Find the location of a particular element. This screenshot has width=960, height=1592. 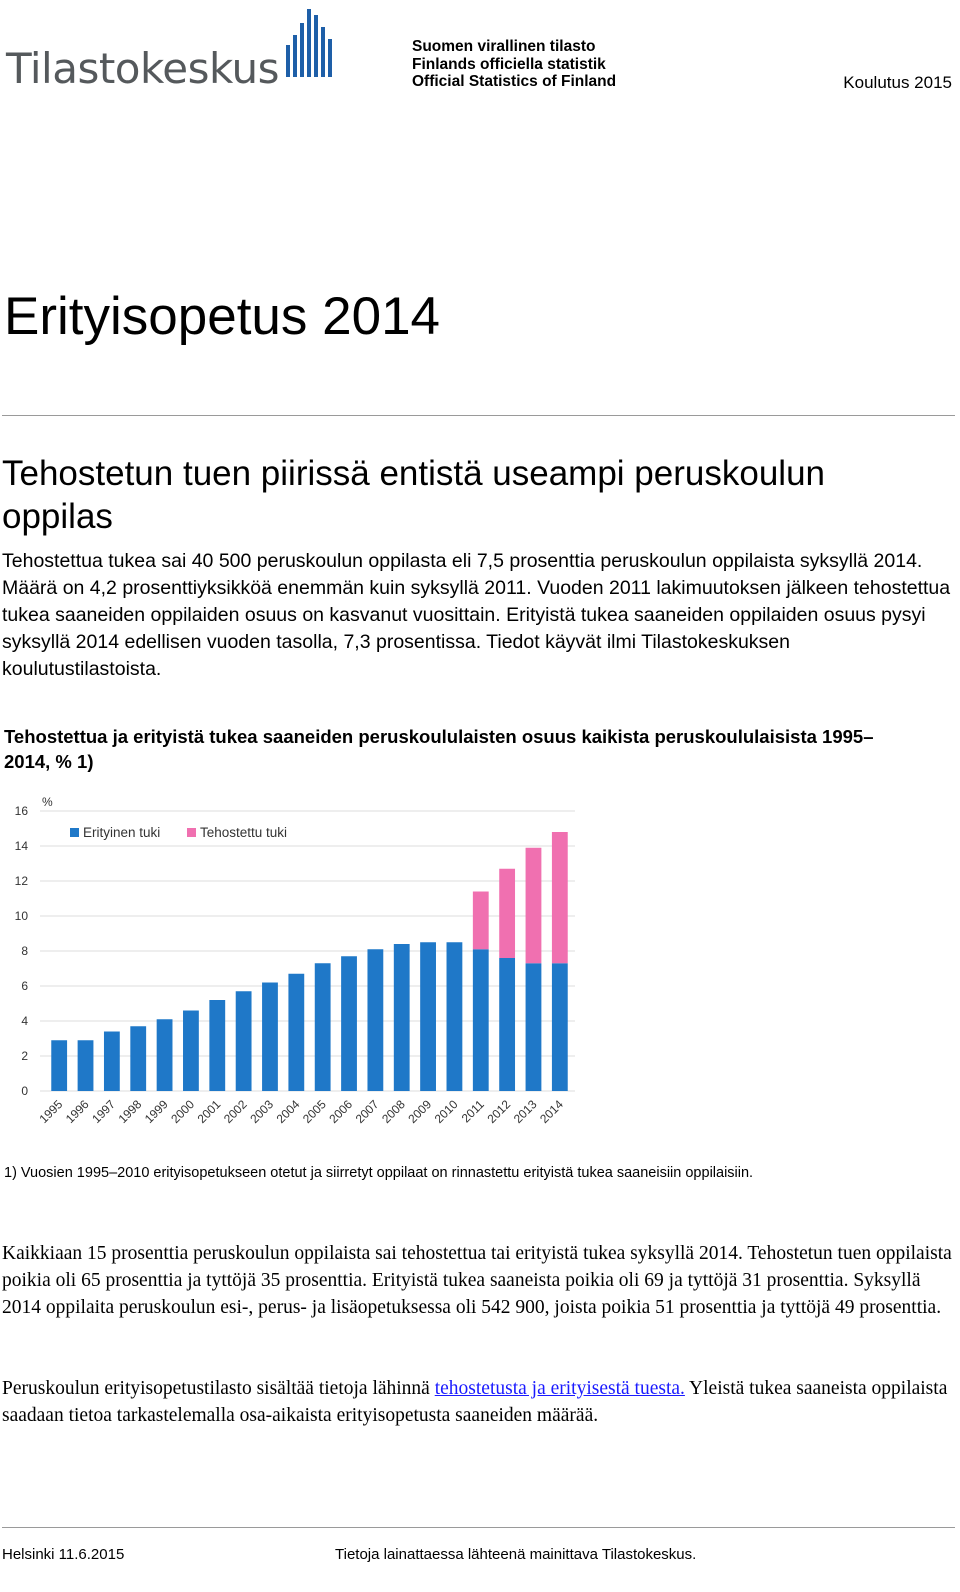

x-tick-label: 2000 is located at coordinates (182, 1111).